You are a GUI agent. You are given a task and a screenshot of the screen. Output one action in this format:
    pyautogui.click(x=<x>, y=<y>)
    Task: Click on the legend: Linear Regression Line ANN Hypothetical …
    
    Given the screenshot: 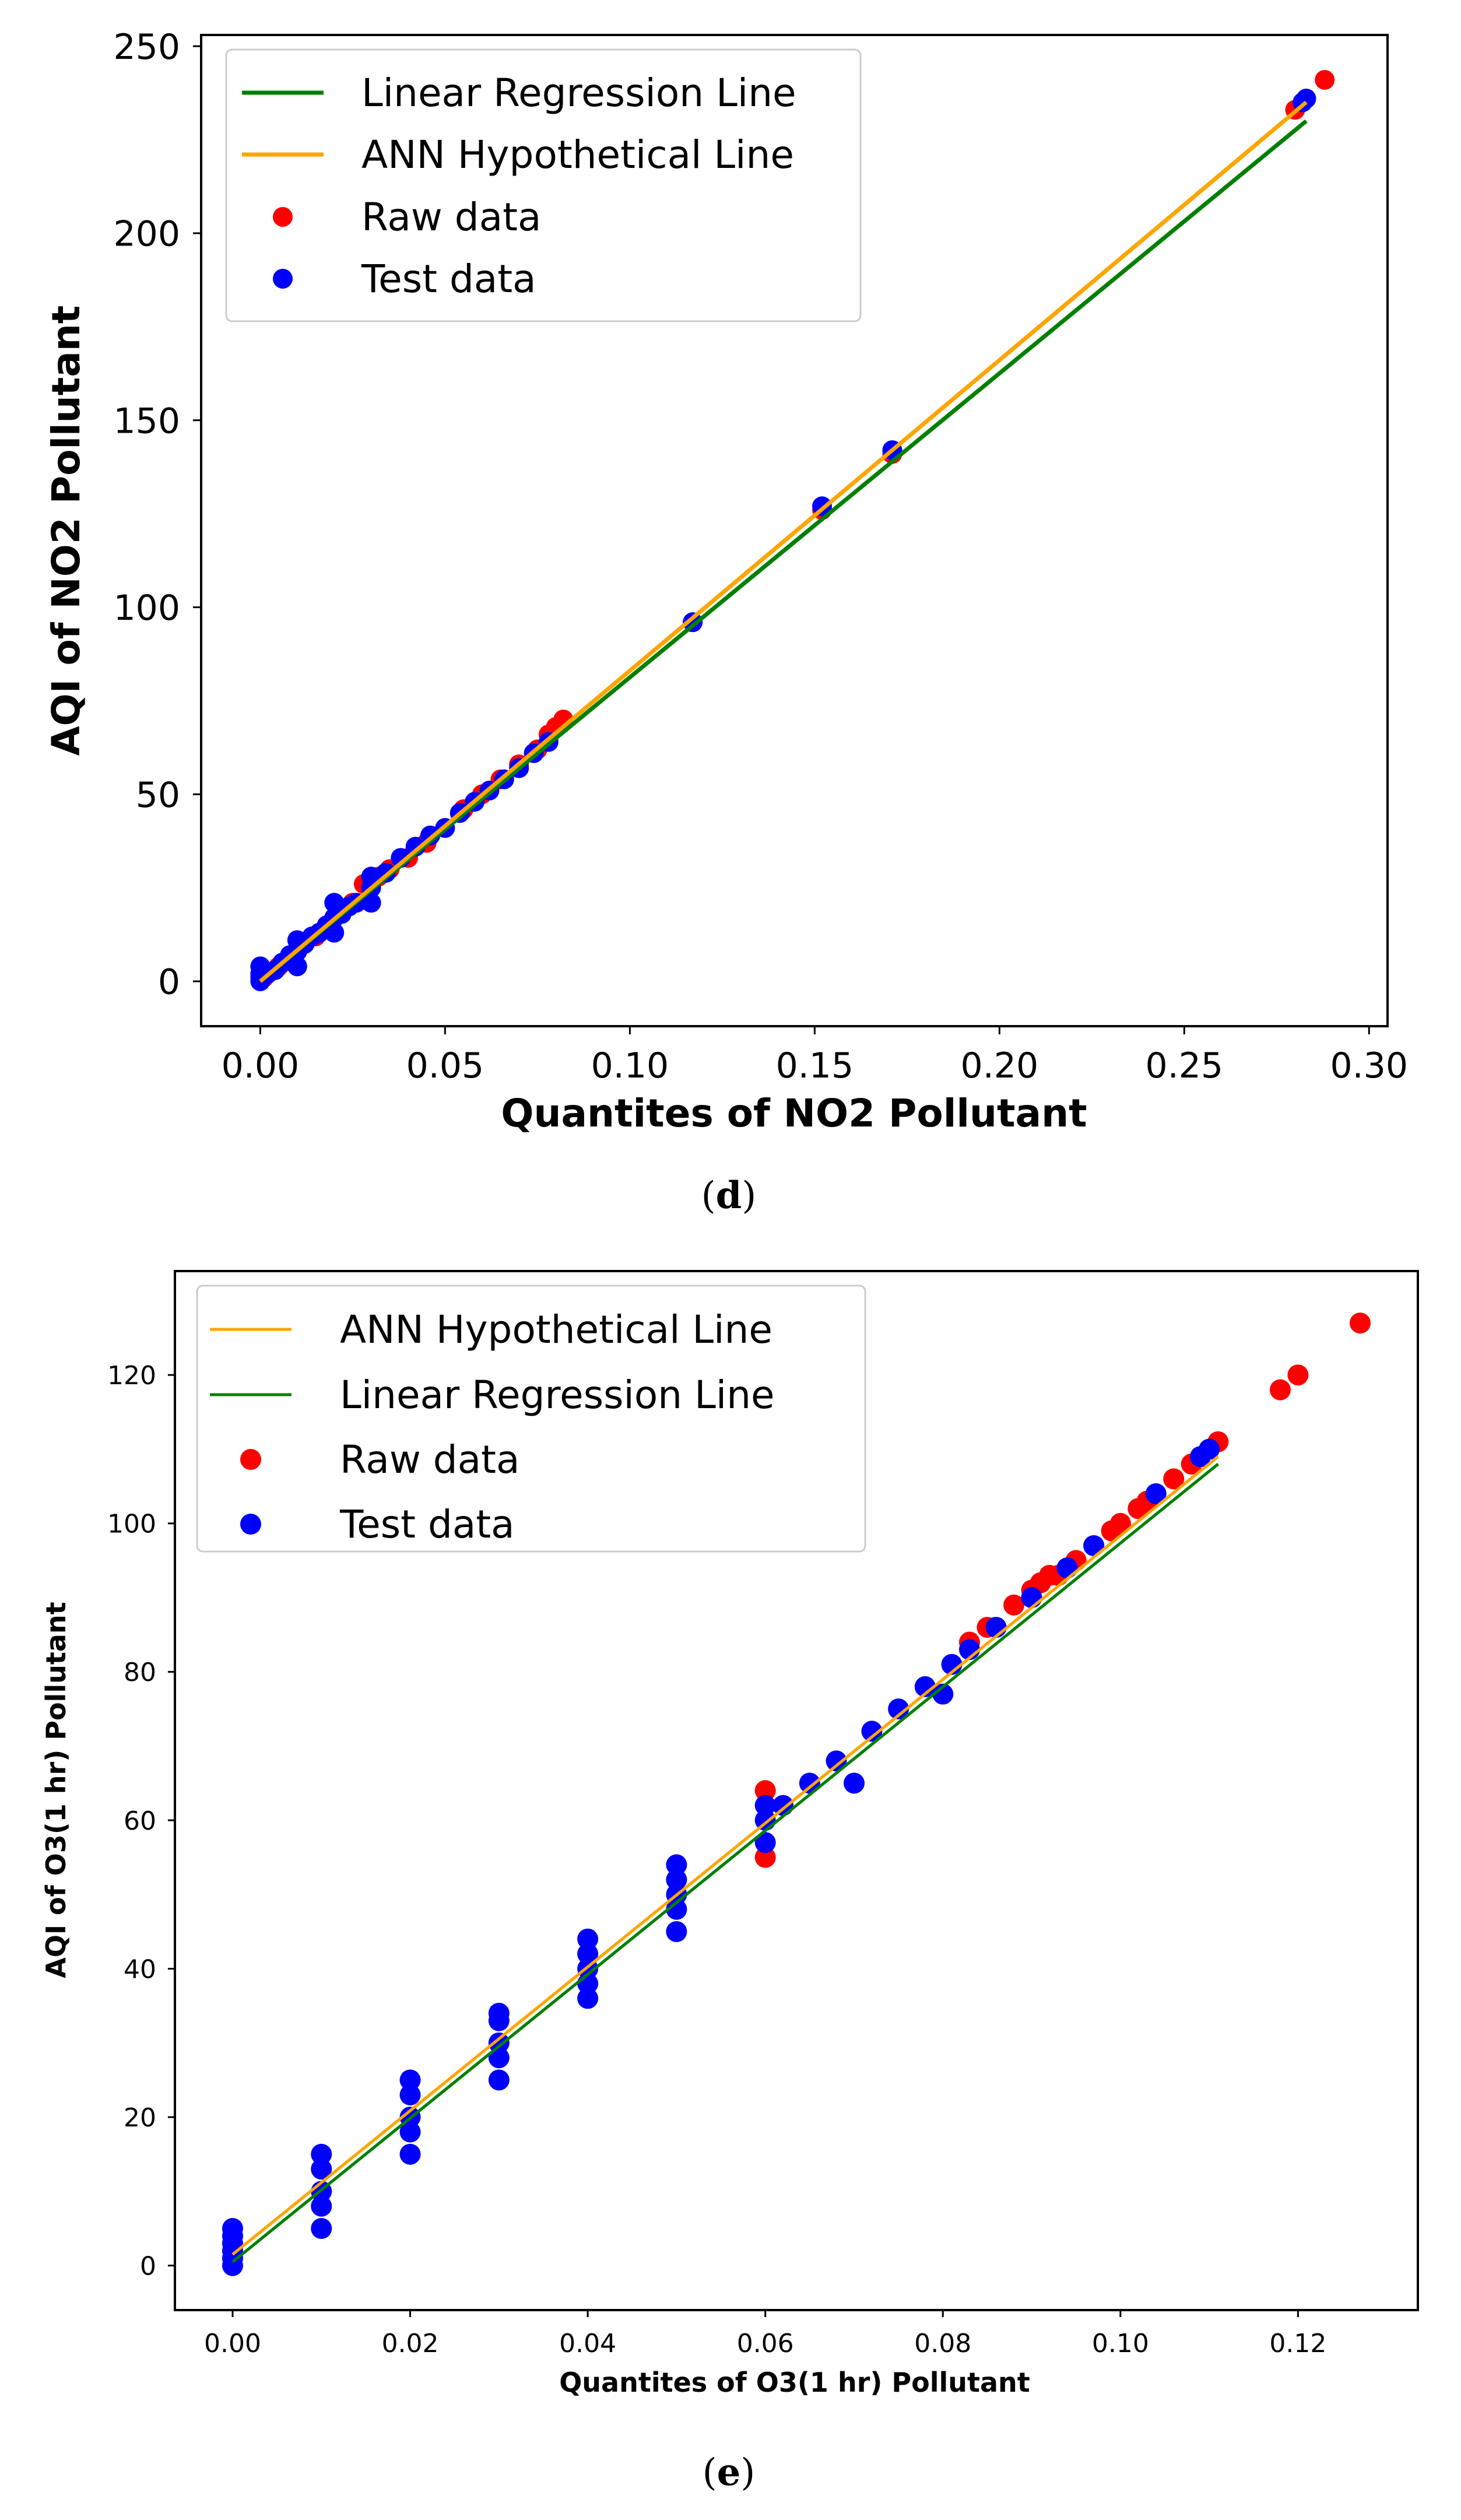 What is the action you would take?
    pyautogui.click(x=543, y=185)
    